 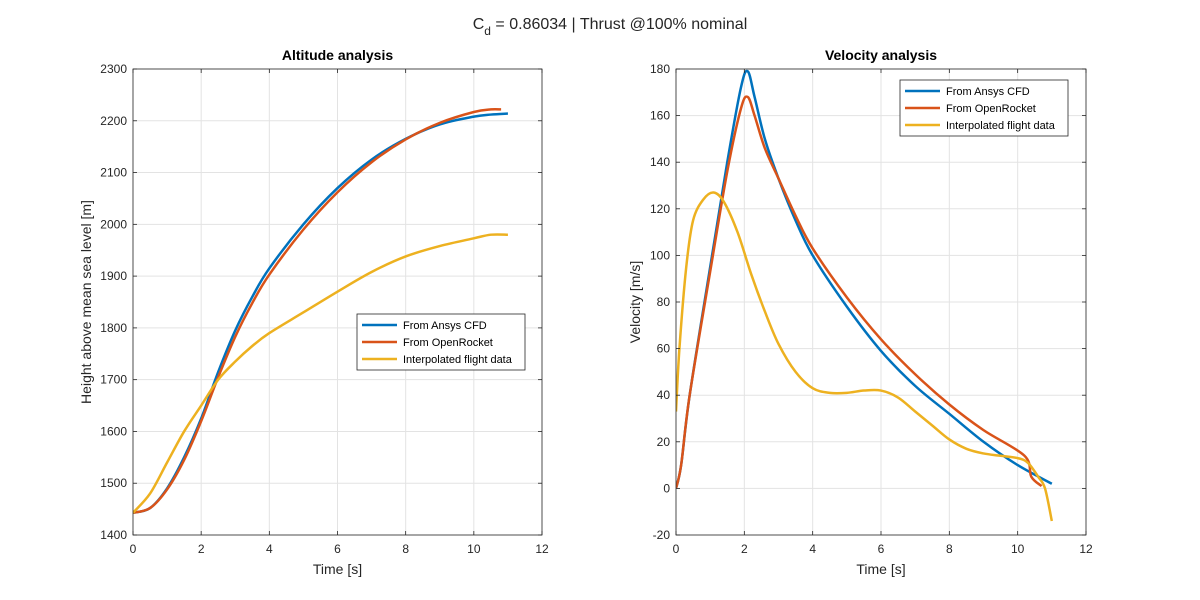 What do you see at coordinates (113, 121) in the screenshot?
I see `y-tick-label: 2200` at bounding box center [113, 121].